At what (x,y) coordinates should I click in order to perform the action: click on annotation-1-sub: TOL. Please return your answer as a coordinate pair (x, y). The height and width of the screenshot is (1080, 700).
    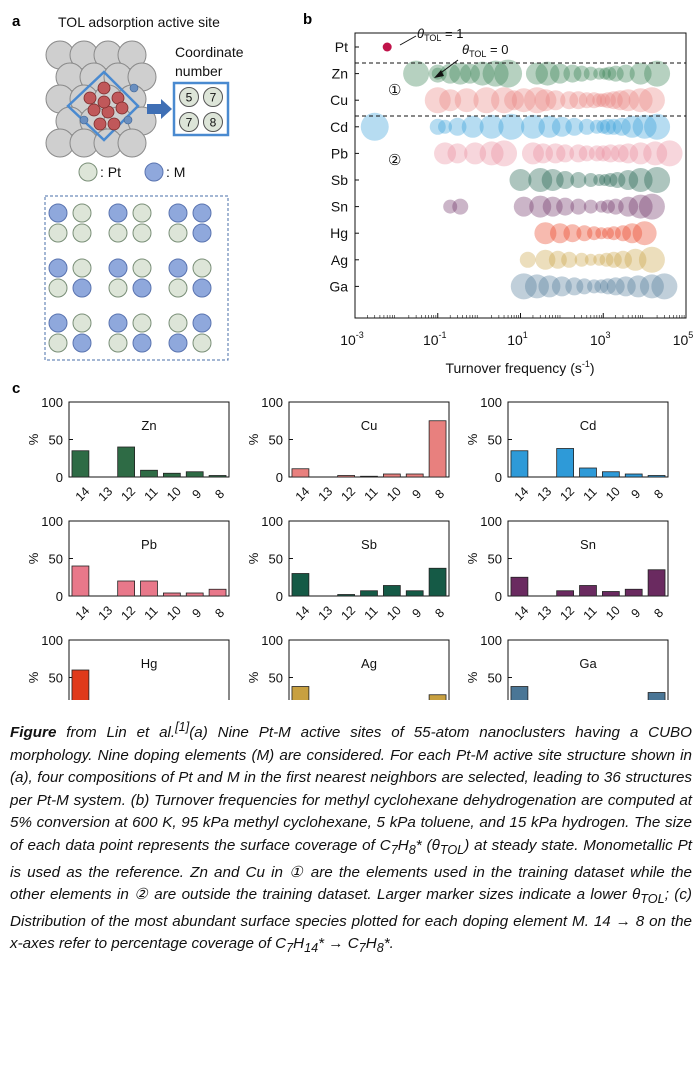
    Looking at the image, I should click on (432, 38).